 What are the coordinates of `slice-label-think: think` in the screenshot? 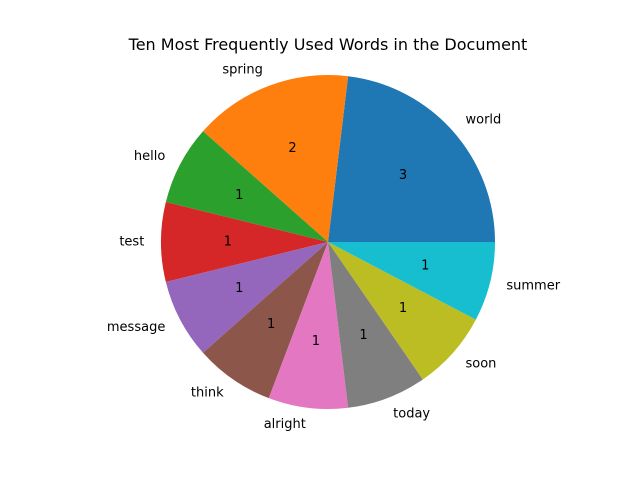 It's located at (207, 393).